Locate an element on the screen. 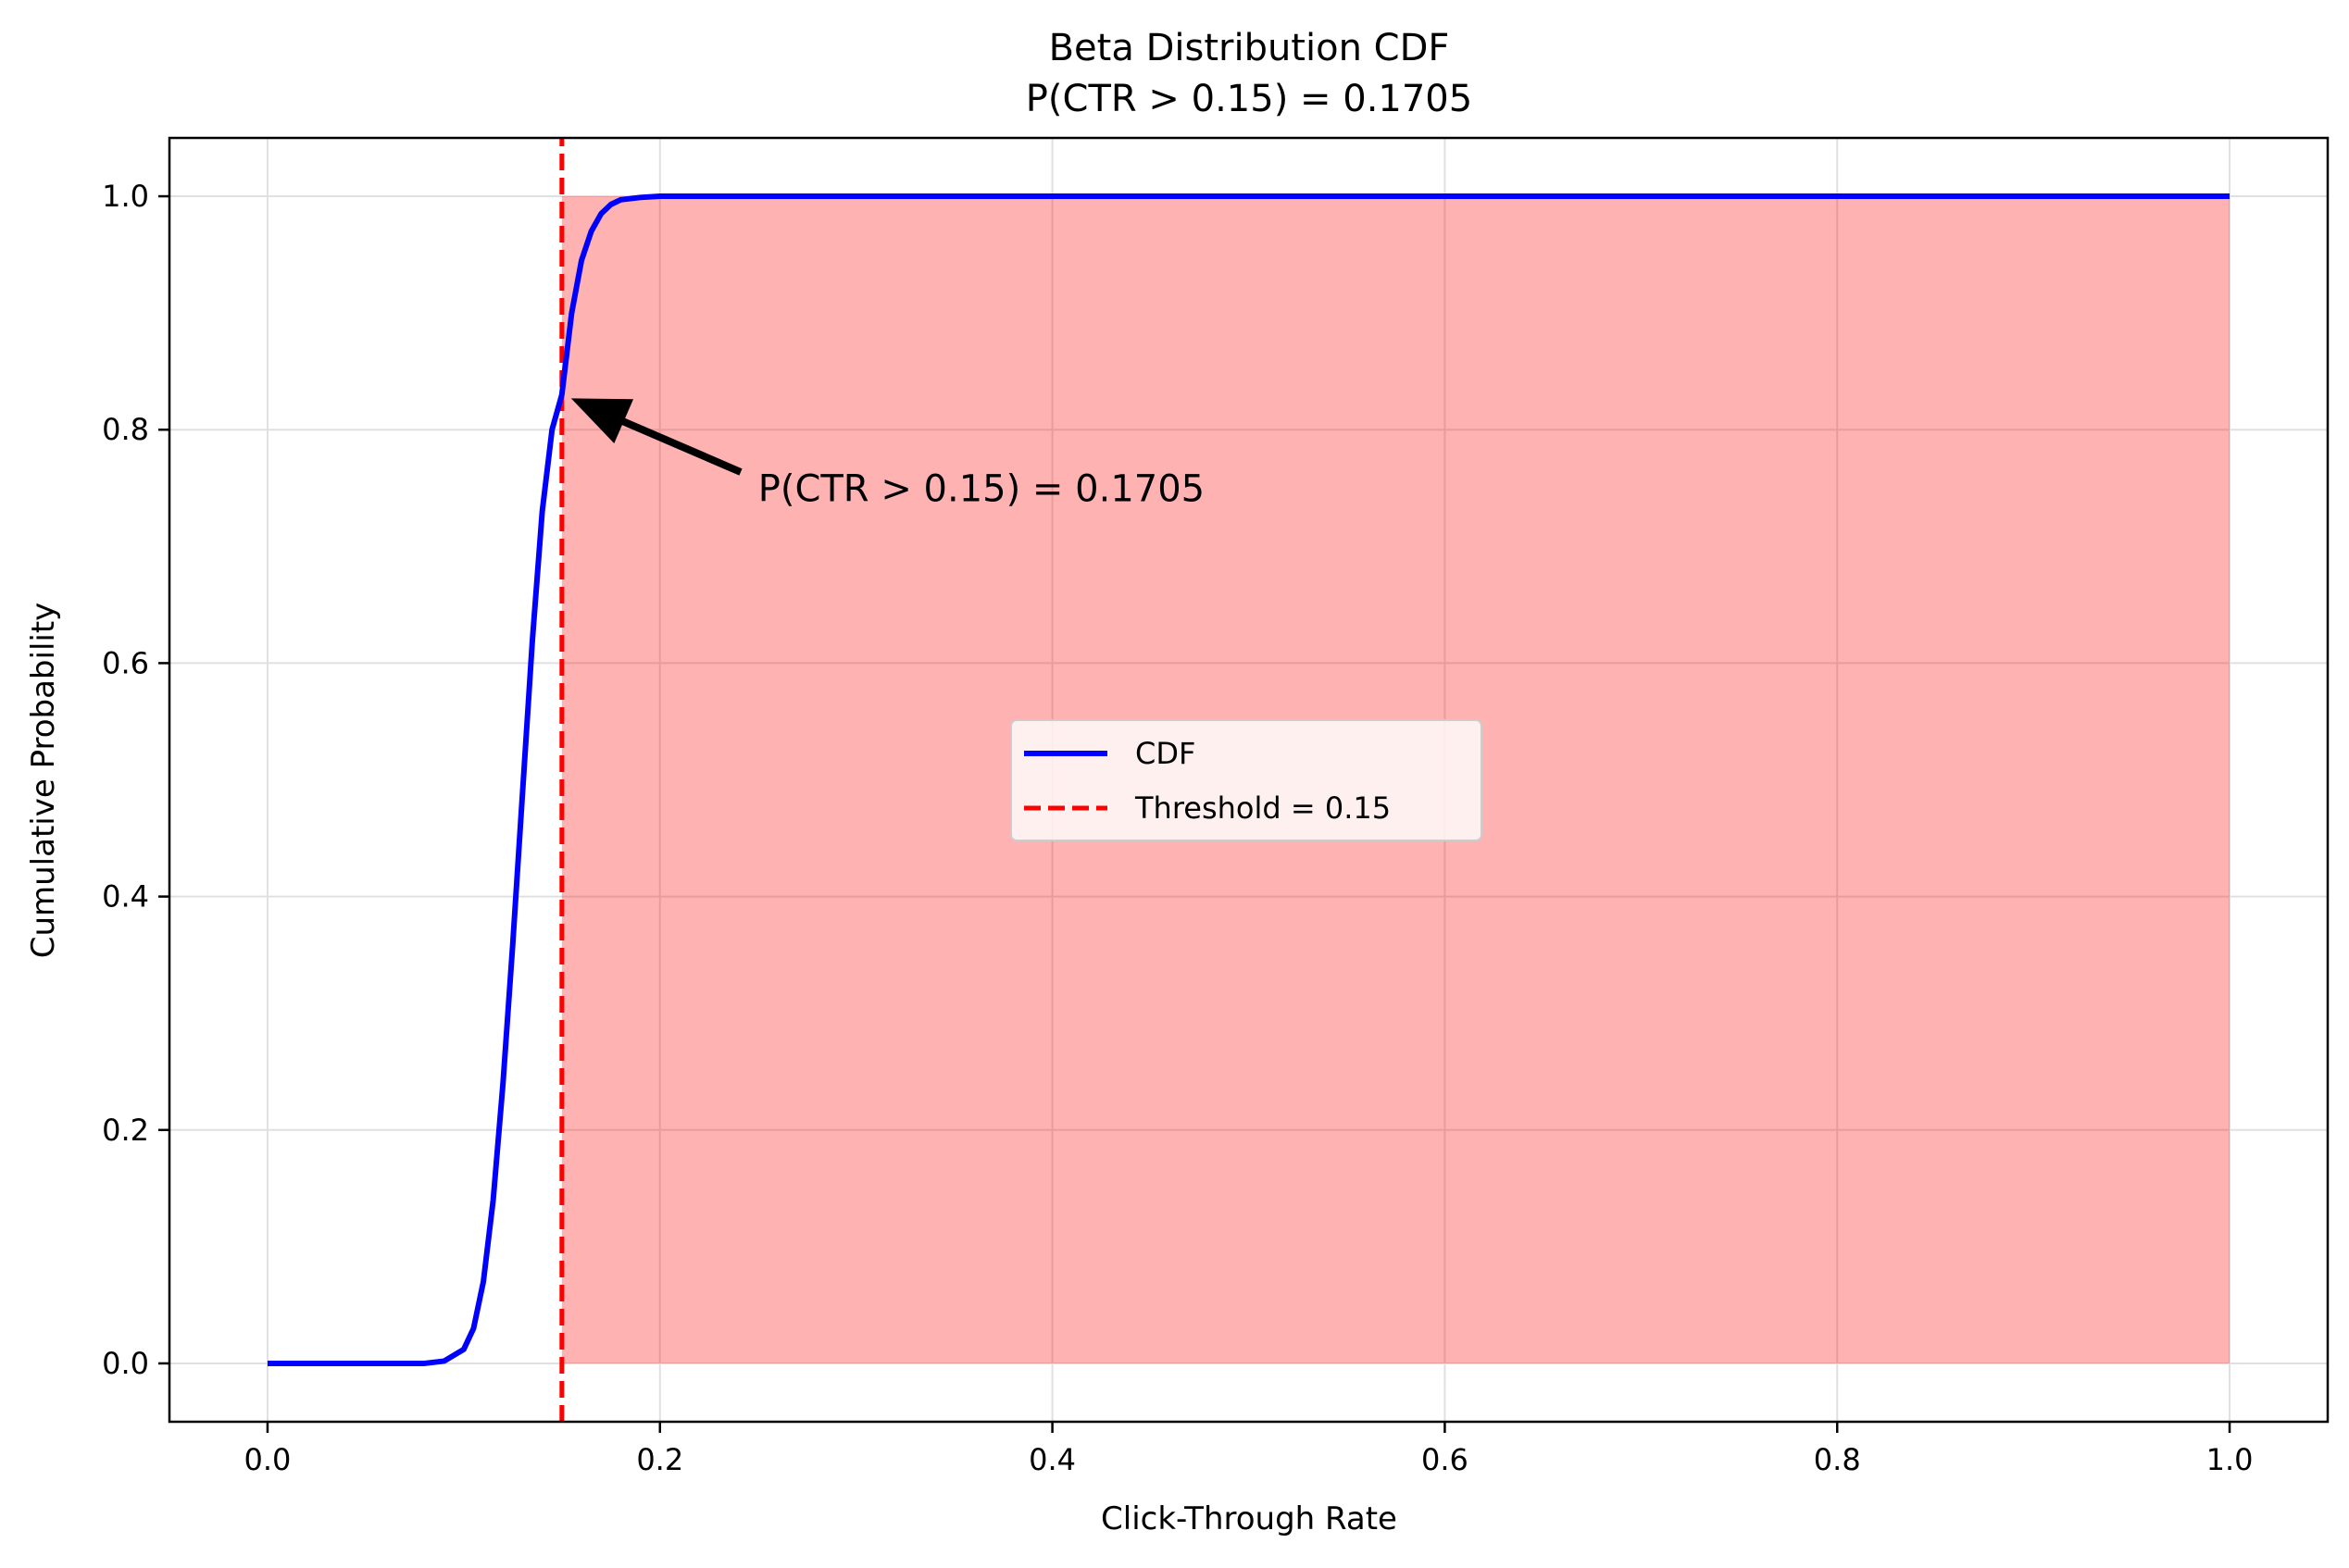  x-axis-label: Click-Through Rate is located at coordinates (1249, 1518).